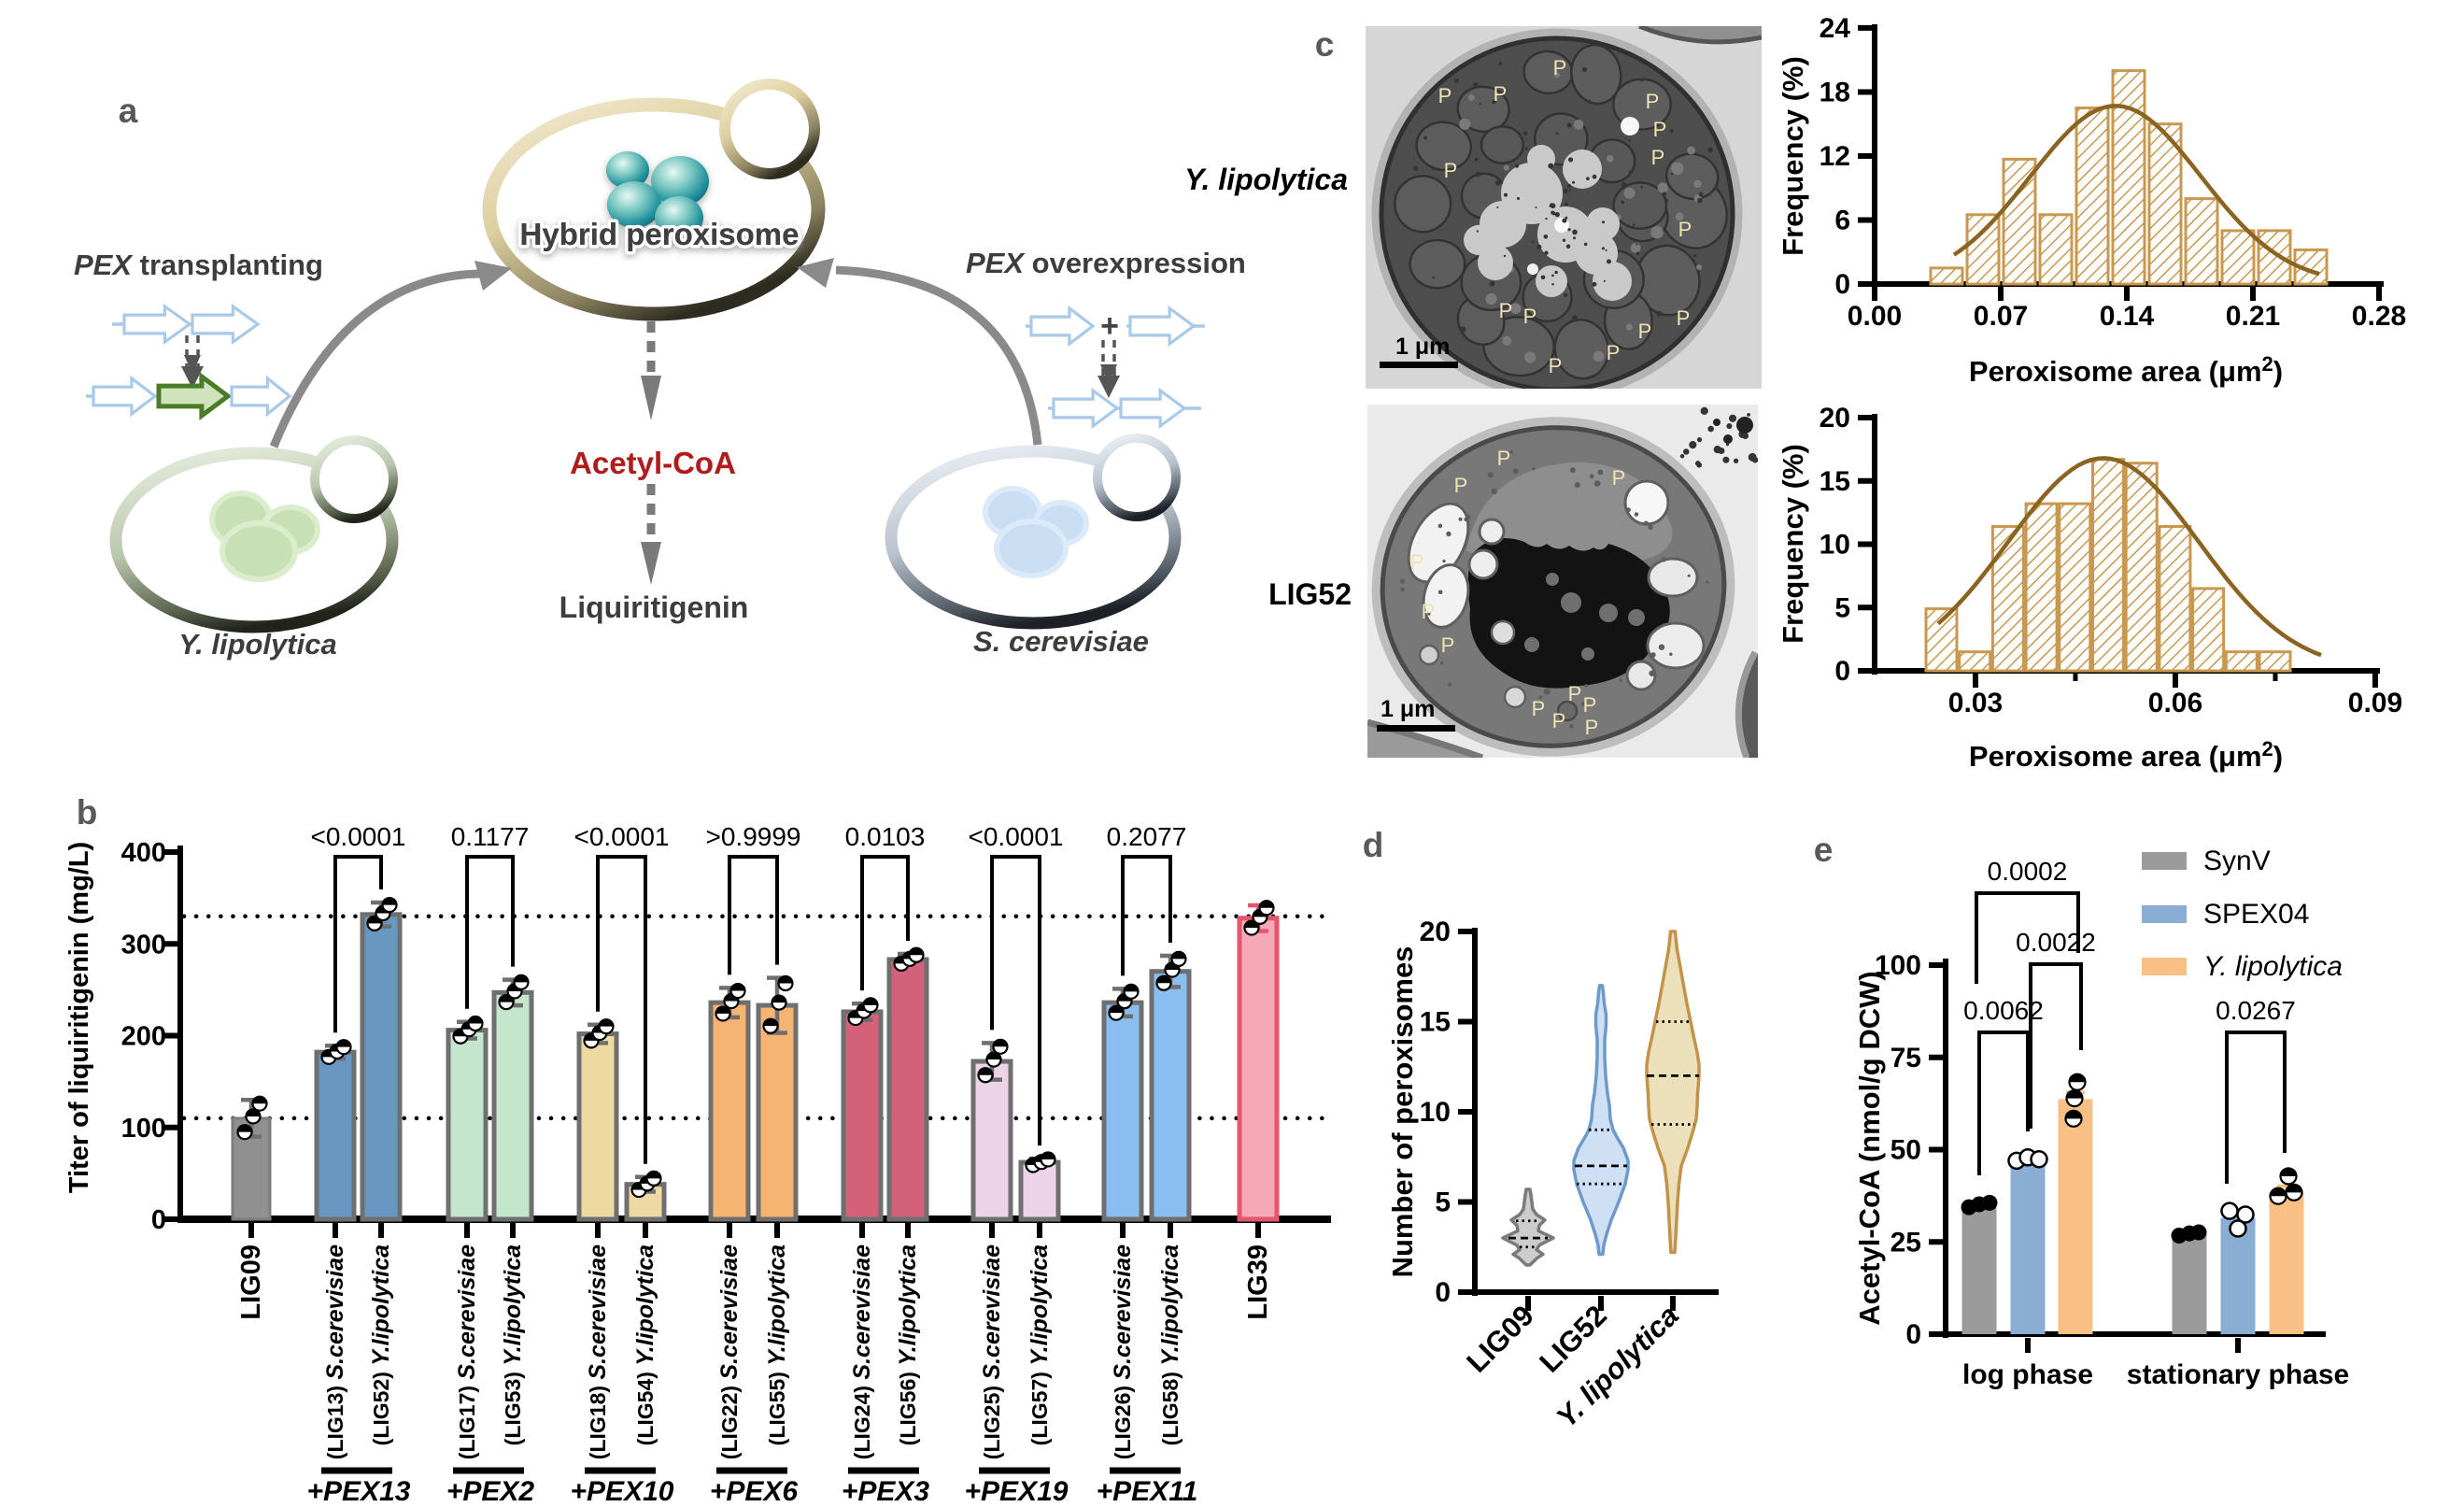 This screenshot has width=2464, height=1507. Describe the element at coordinates (490, 836) in the screenshot. I see `svg-text: 0.1177` at that location.